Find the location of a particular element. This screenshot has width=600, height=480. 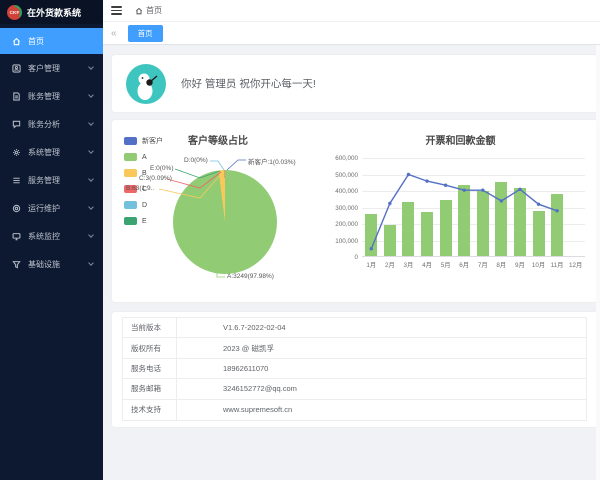

x-tick-label: 1月 is located at coordinates (371, 265).